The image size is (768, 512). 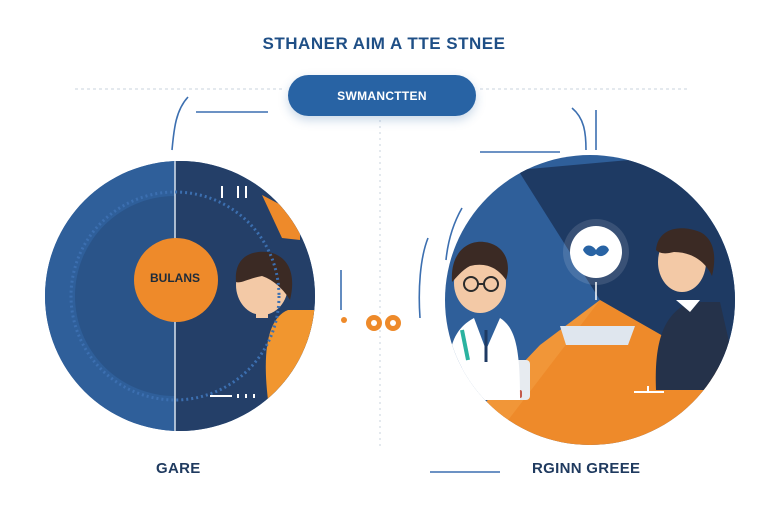 I want to click on doctor-figure, so click(x=483, y=320).